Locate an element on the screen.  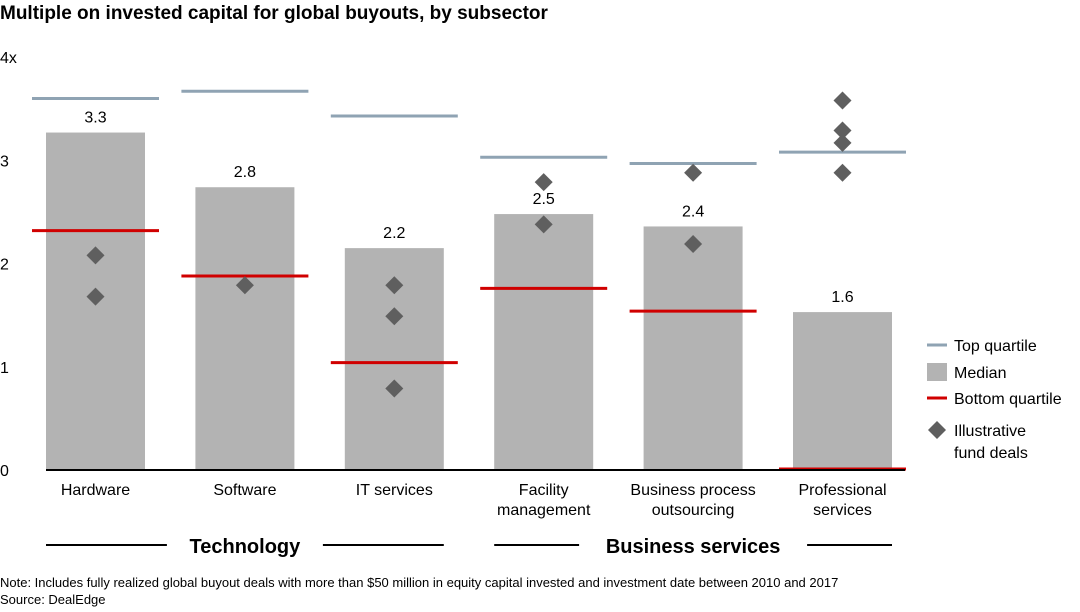
y-tick-label: 4x is located at coordinates (8, 58).